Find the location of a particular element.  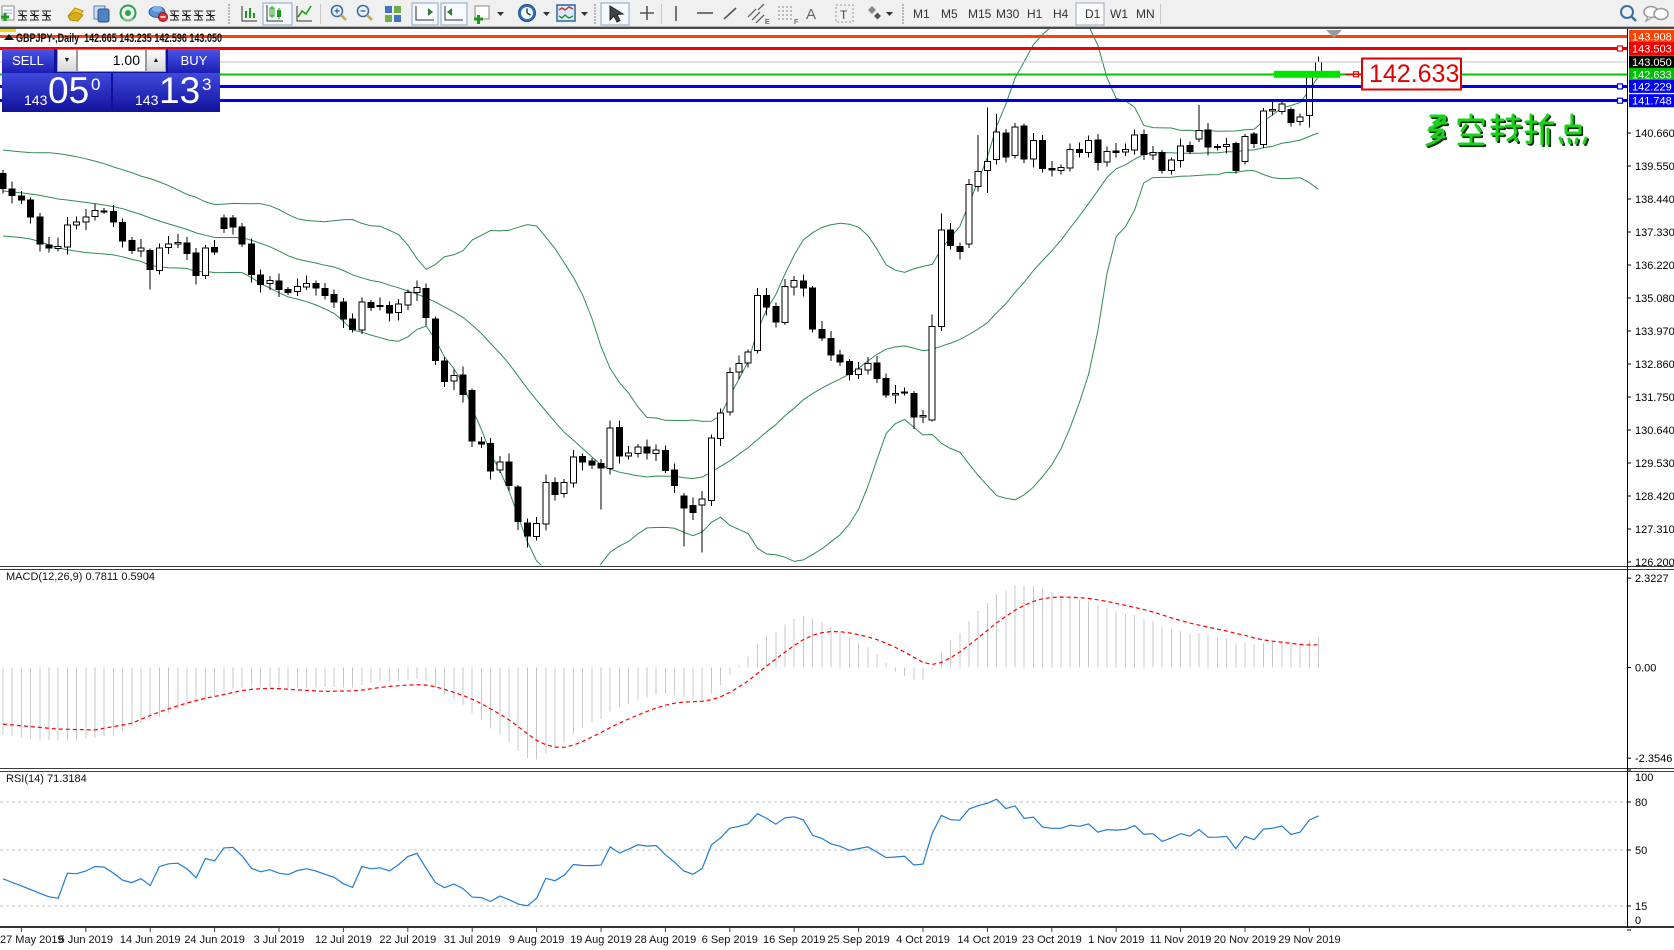

svg-text: 9 Aug 2019 is located at coordinates (537, 940).